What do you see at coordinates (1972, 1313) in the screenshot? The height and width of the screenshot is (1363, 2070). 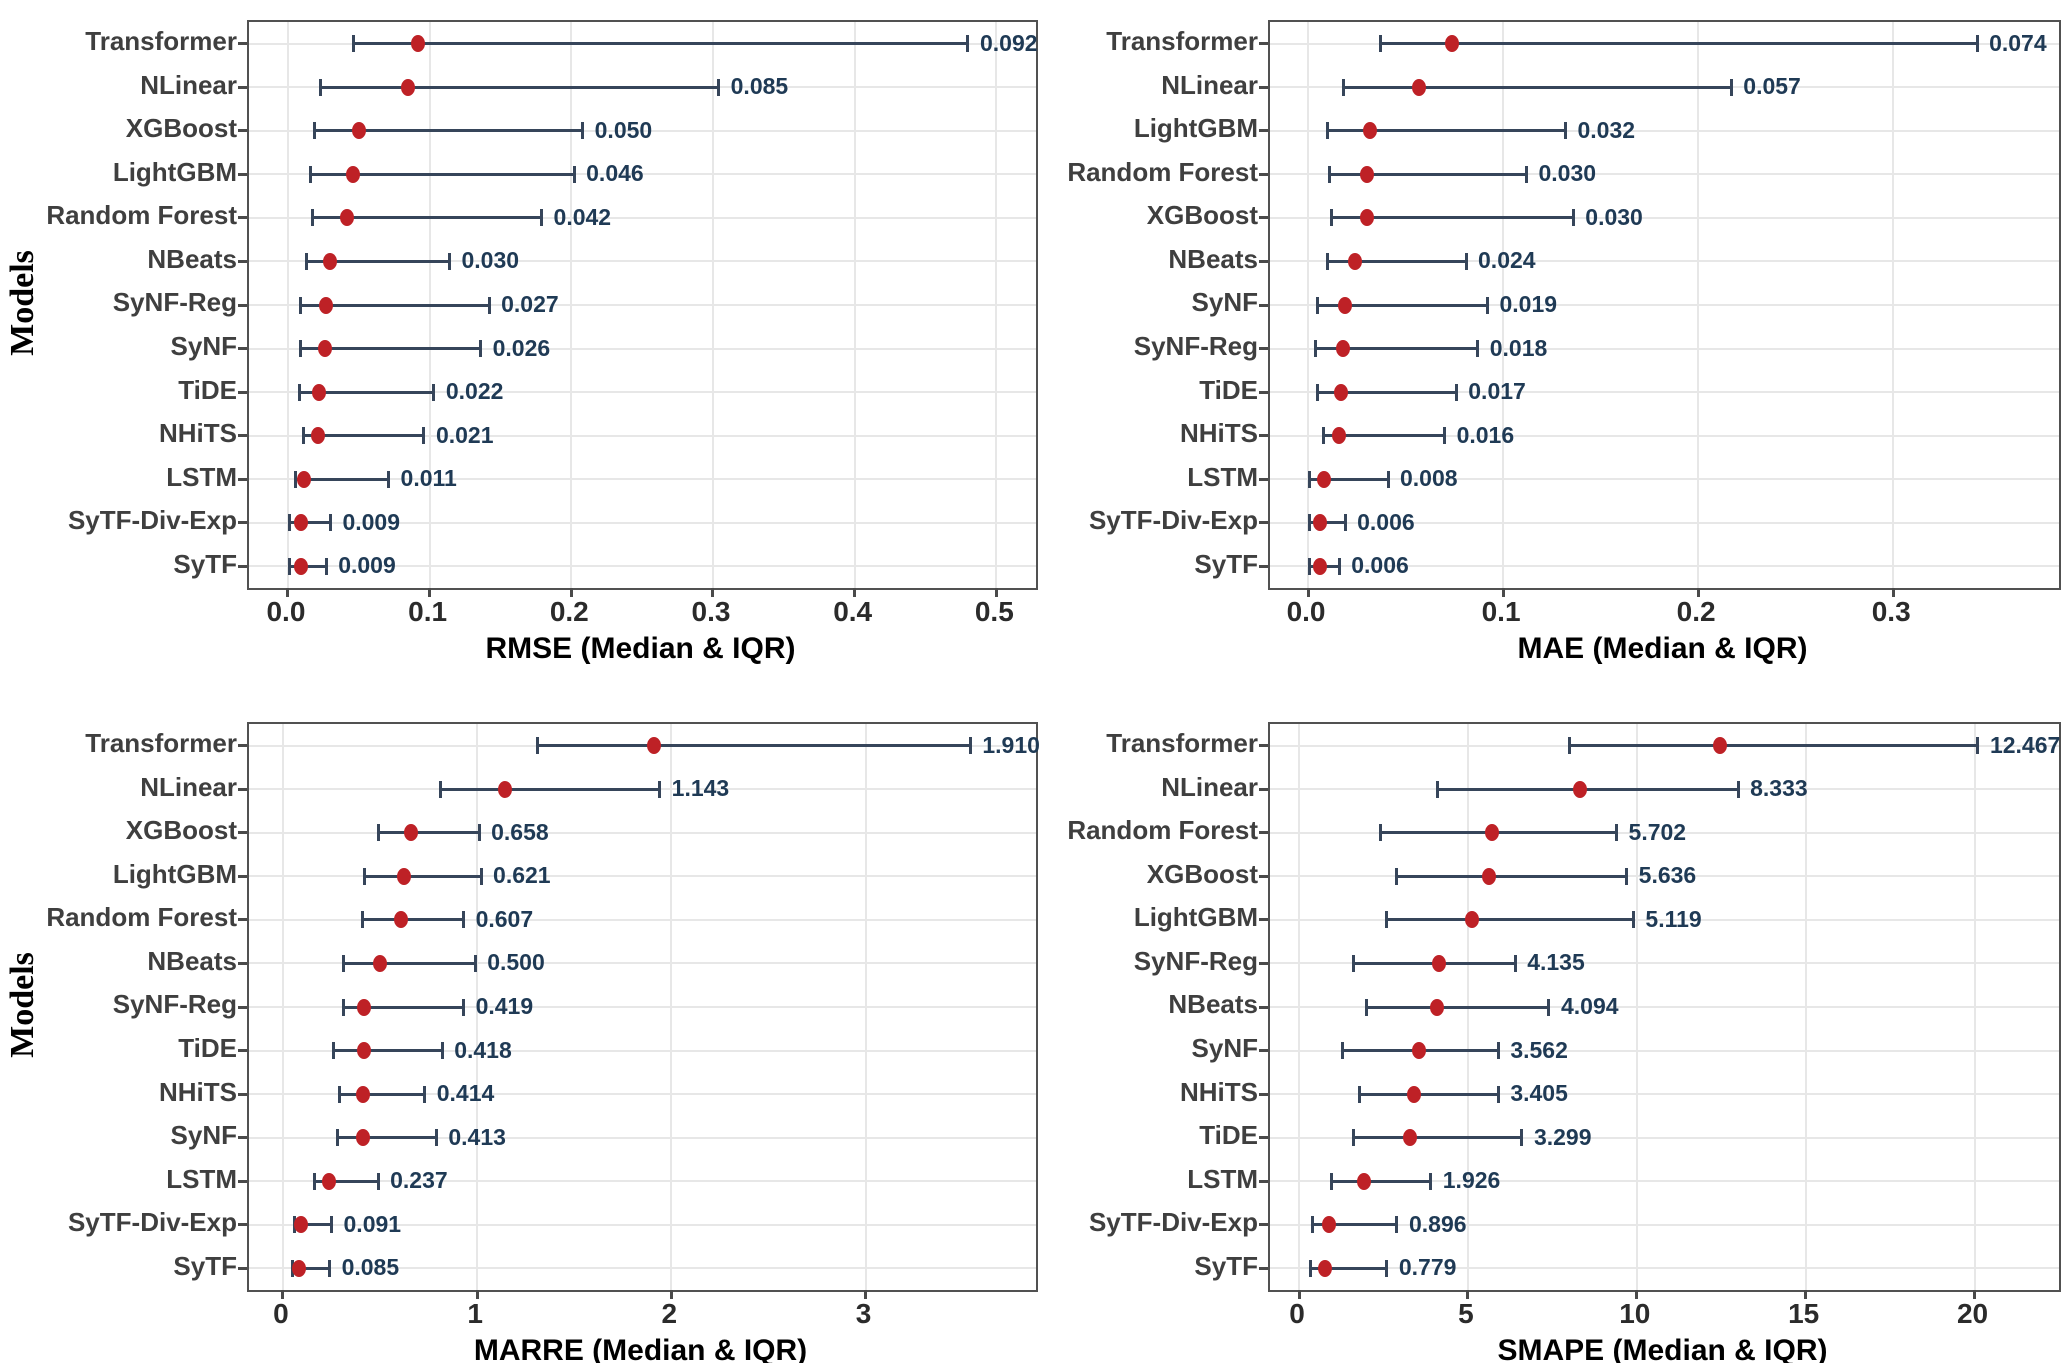 I see `x-tick-label: 20` at bounding box center [1972, 1313].